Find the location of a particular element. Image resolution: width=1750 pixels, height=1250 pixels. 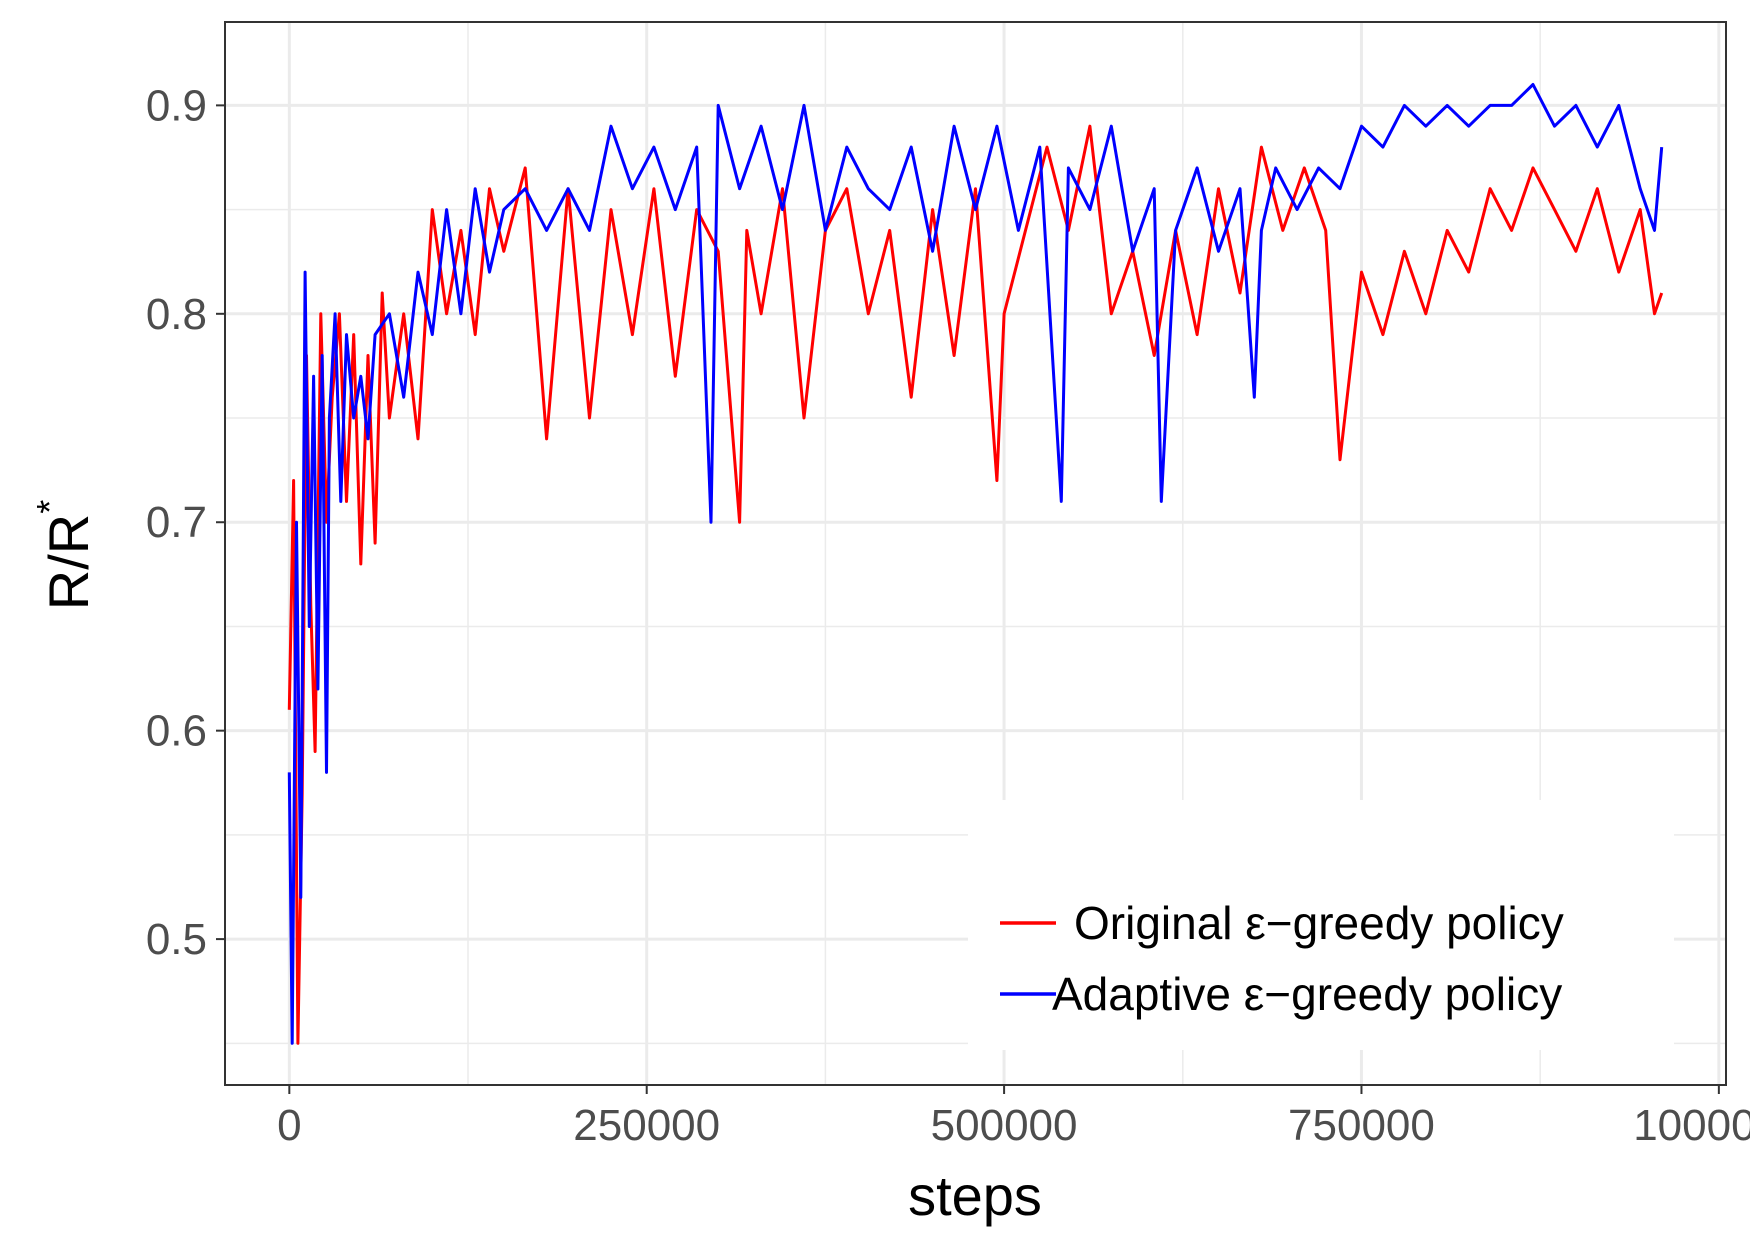

y-axis-title: R/R* is located at coordinates (64, 555).